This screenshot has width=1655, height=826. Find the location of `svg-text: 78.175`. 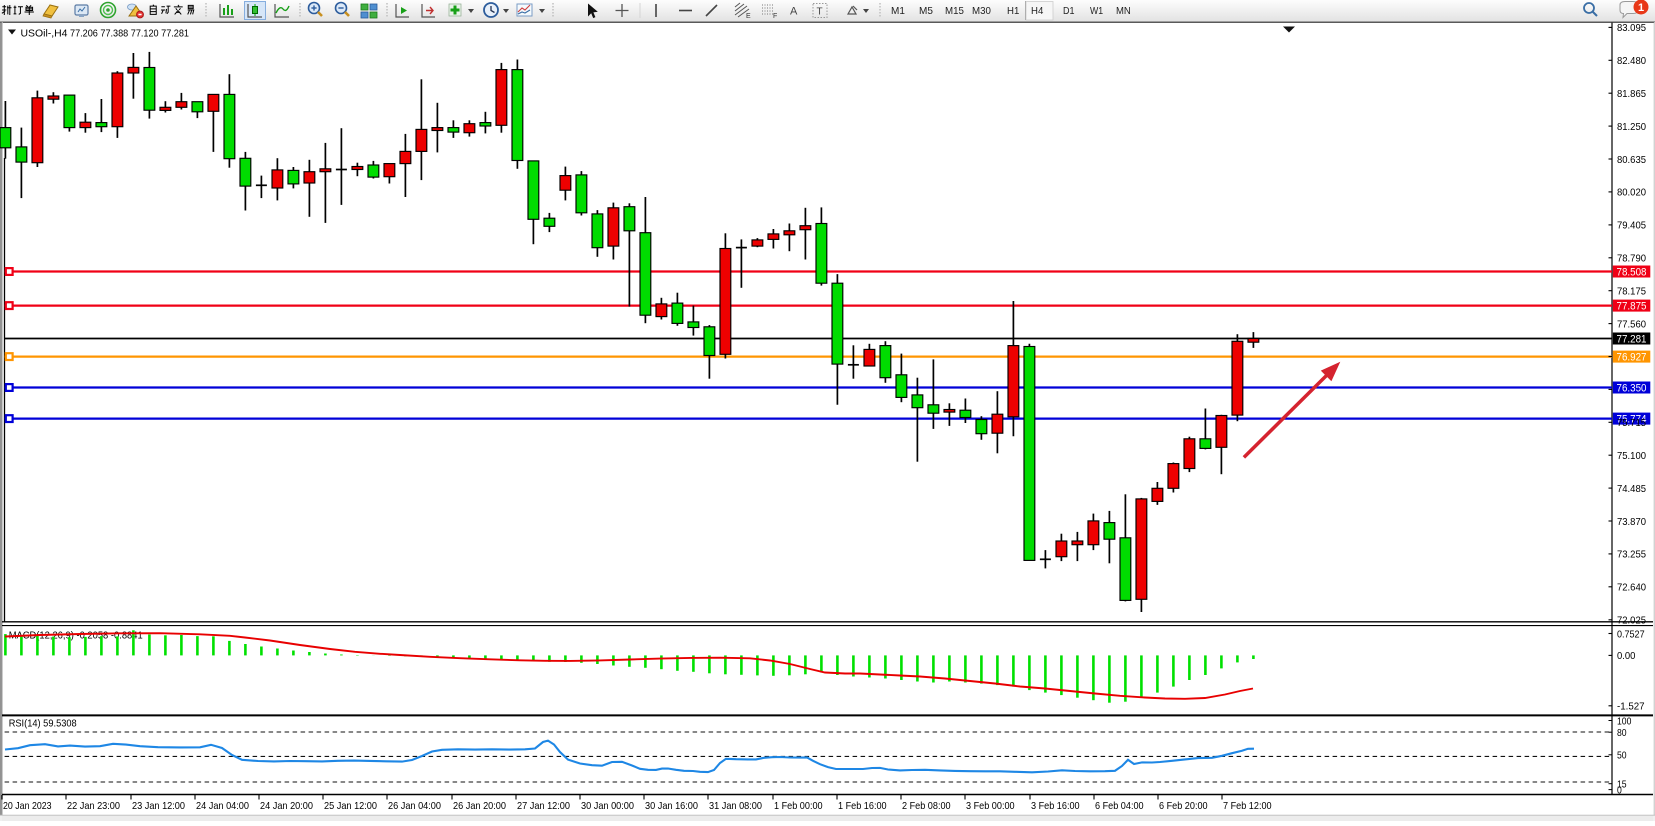

svg-text: 78.175 is located at coordinates (1631, 292).